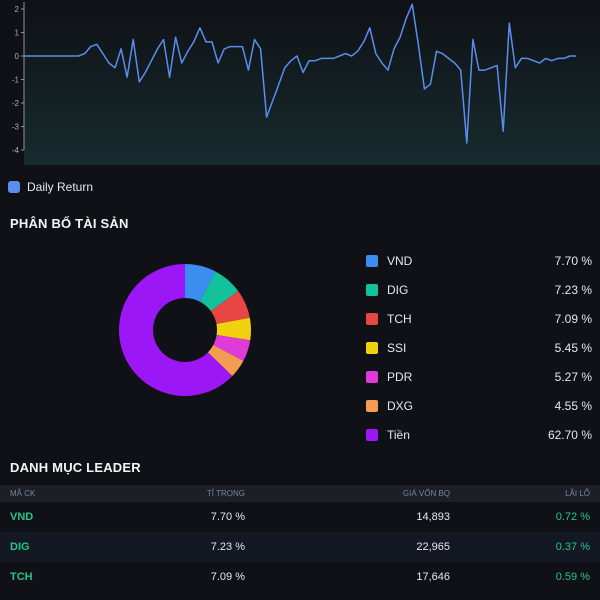  I want to click on y-tick-label: -3, so click(16, 127).